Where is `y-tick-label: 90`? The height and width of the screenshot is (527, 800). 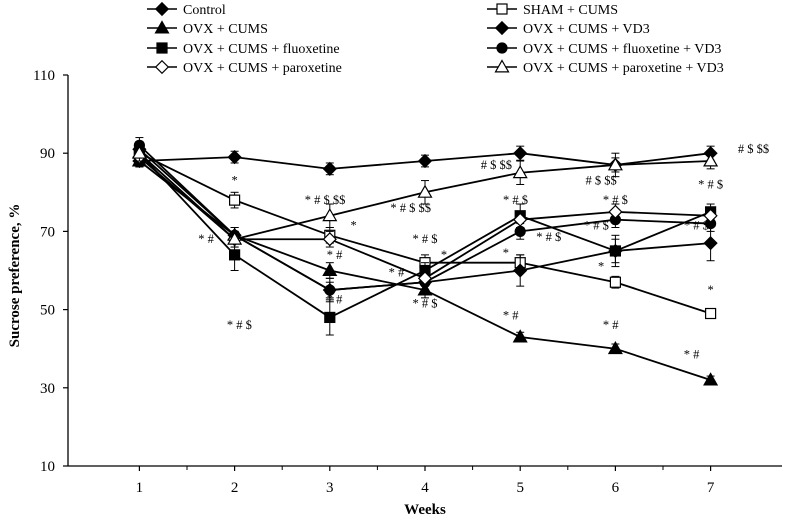
y-tick-label: 90 is located at coordinates (47, 154).